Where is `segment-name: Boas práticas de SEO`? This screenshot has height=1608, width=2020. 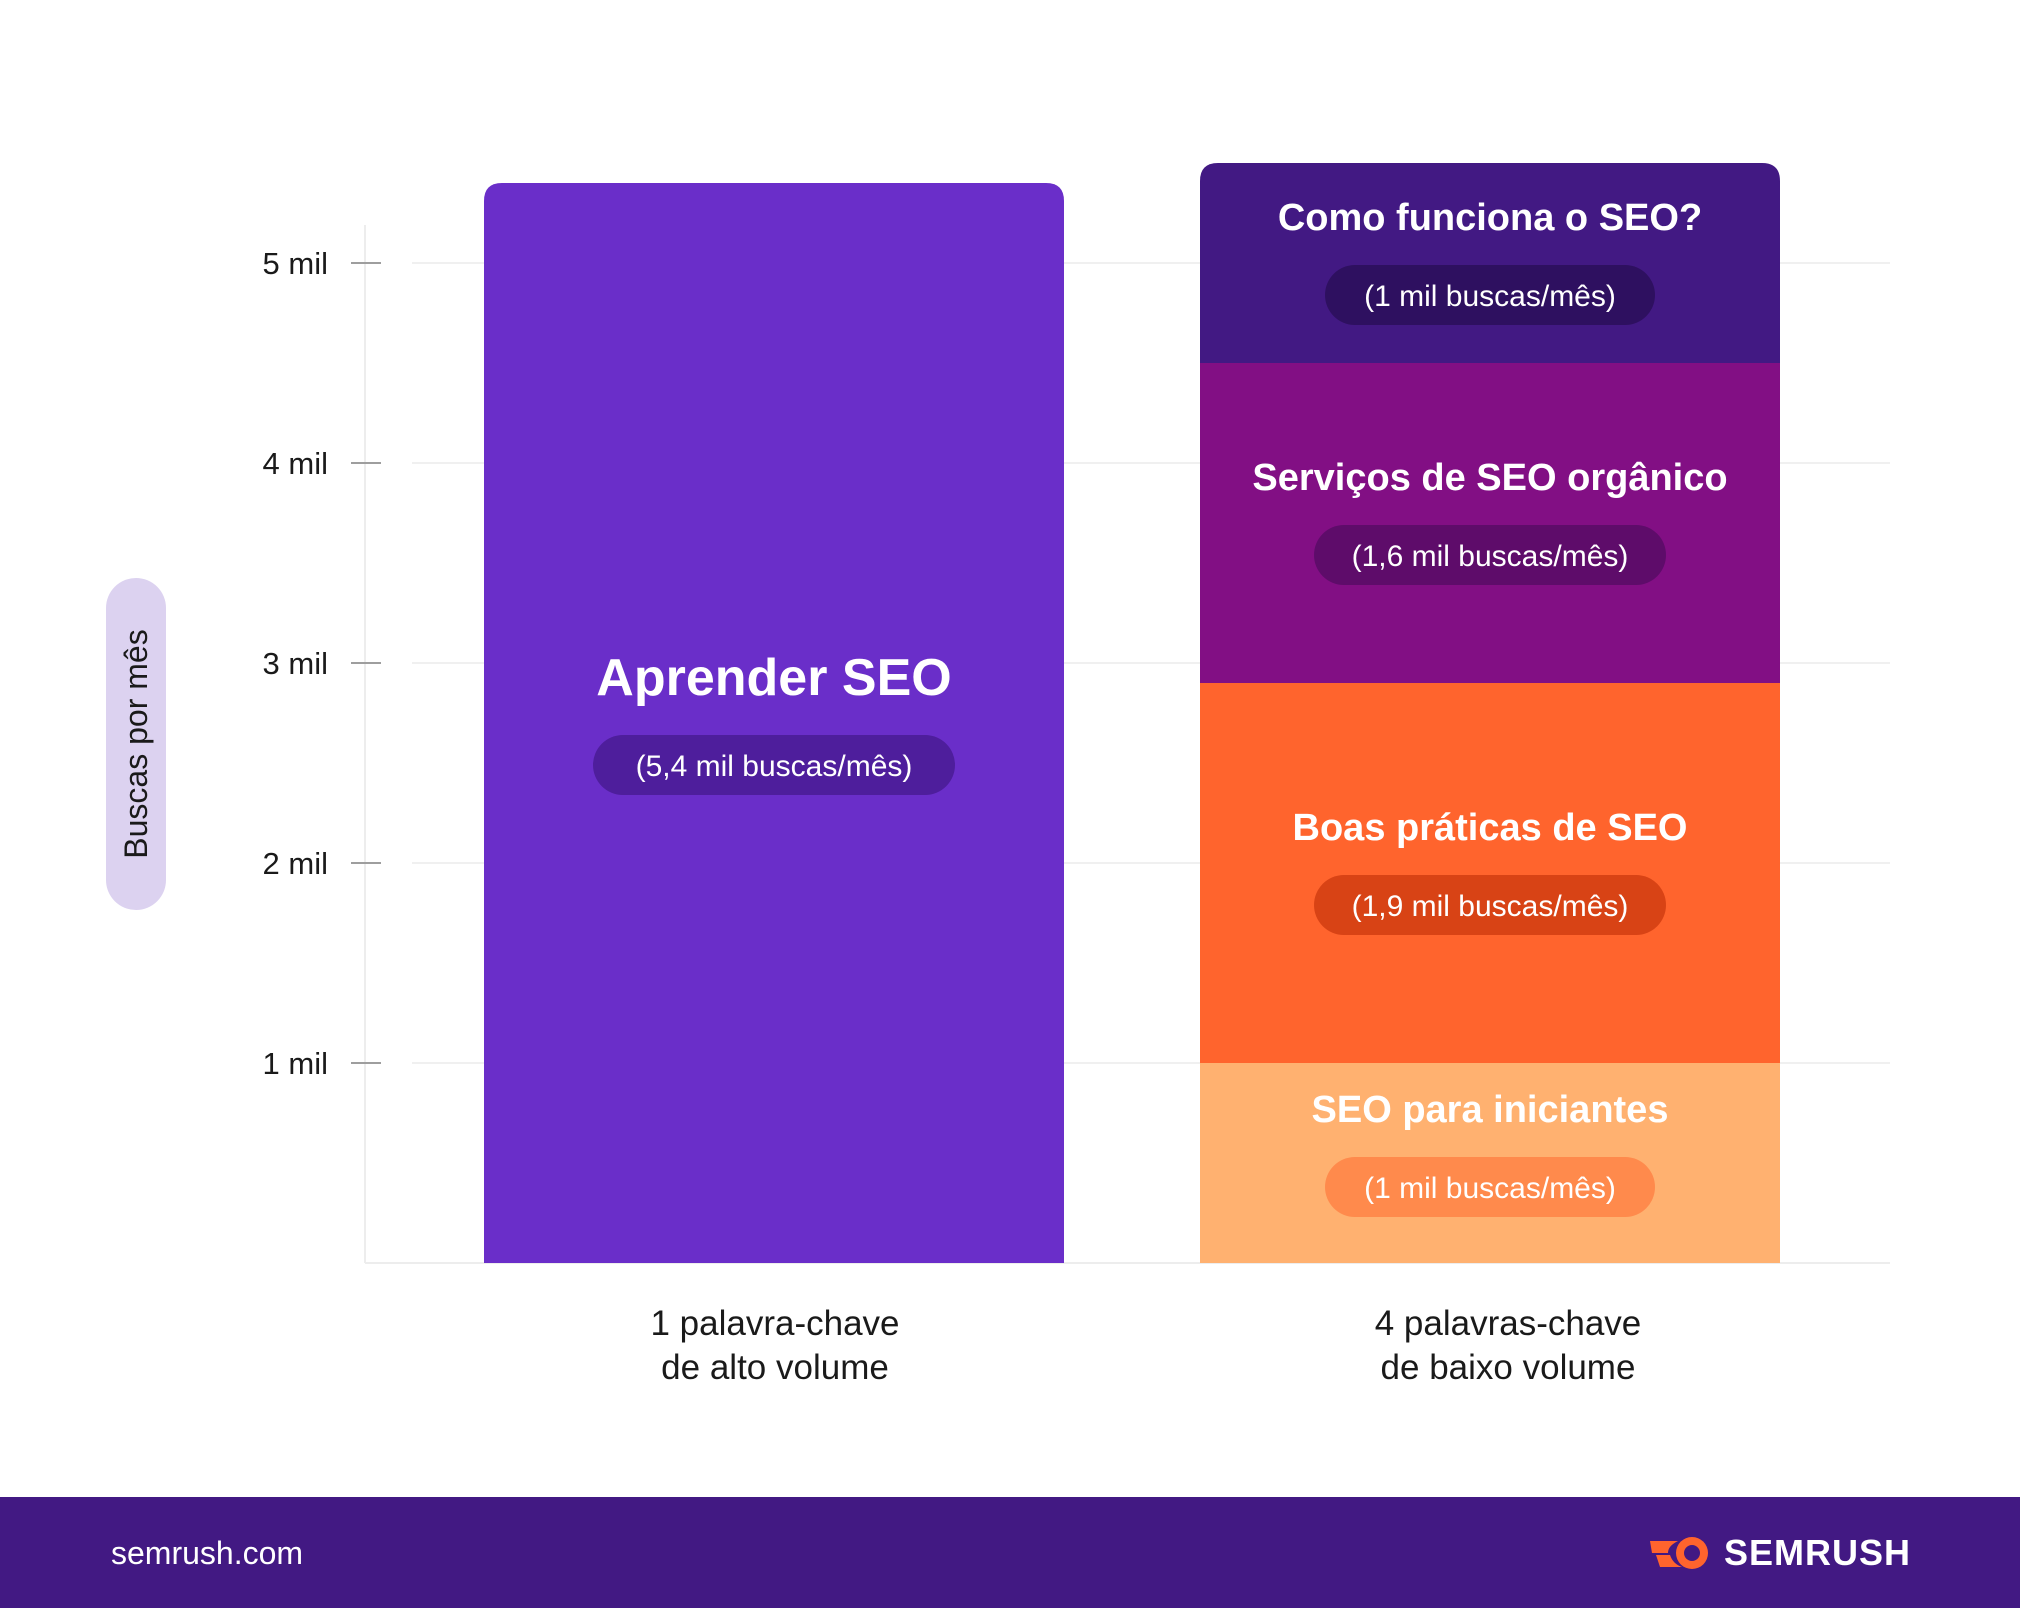
segment-name: Boas práticas de SEO is located at coordinates (1490, 828).